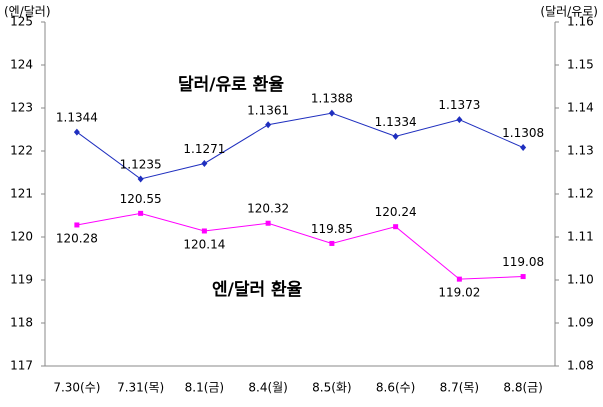 The width and height of the screenshot is (603, 407). Describe the element at coordinates (21, 22) in the screenshot. I see `y-tick-label: 125` at that location.